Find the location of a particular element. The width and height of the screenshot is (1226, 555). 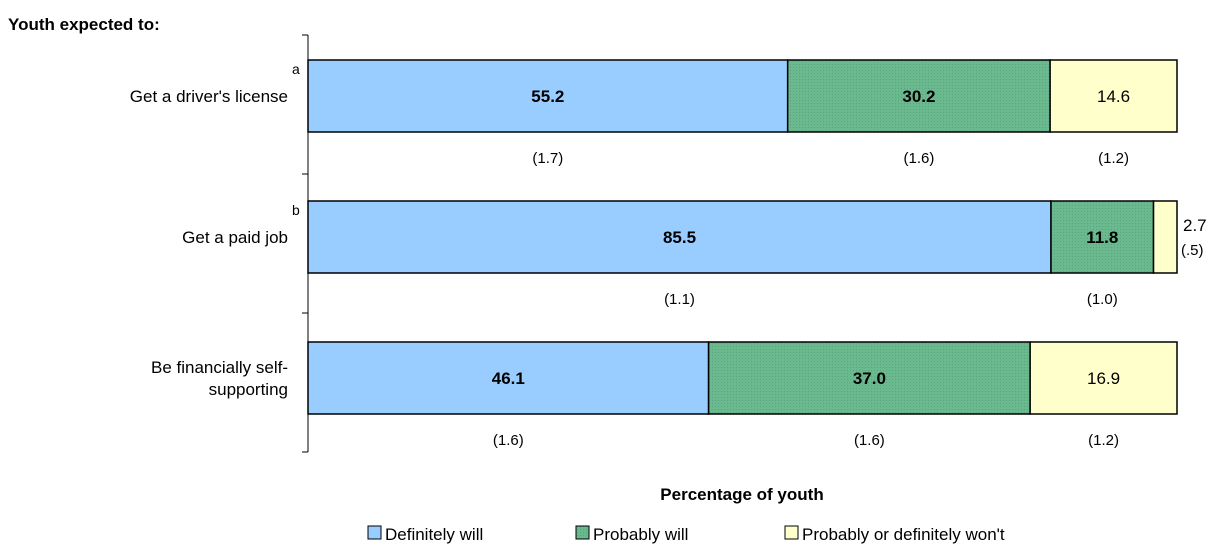

value-label: 11.8 is located at coordinates (1102, 237).